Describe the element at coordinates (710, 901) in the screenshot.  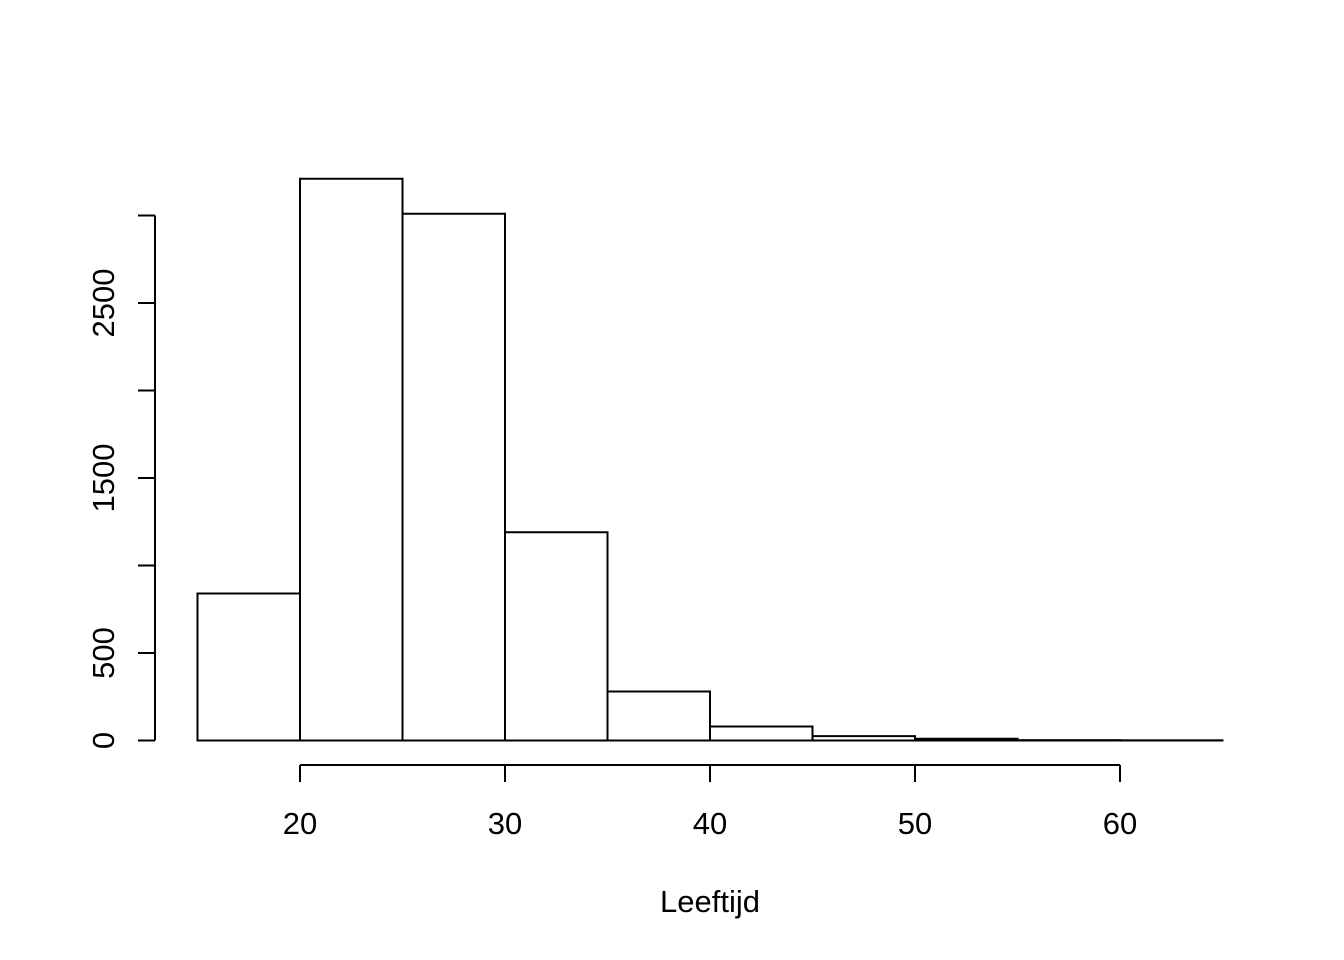
I see `x-axis-title: Leeftijd` at that location.